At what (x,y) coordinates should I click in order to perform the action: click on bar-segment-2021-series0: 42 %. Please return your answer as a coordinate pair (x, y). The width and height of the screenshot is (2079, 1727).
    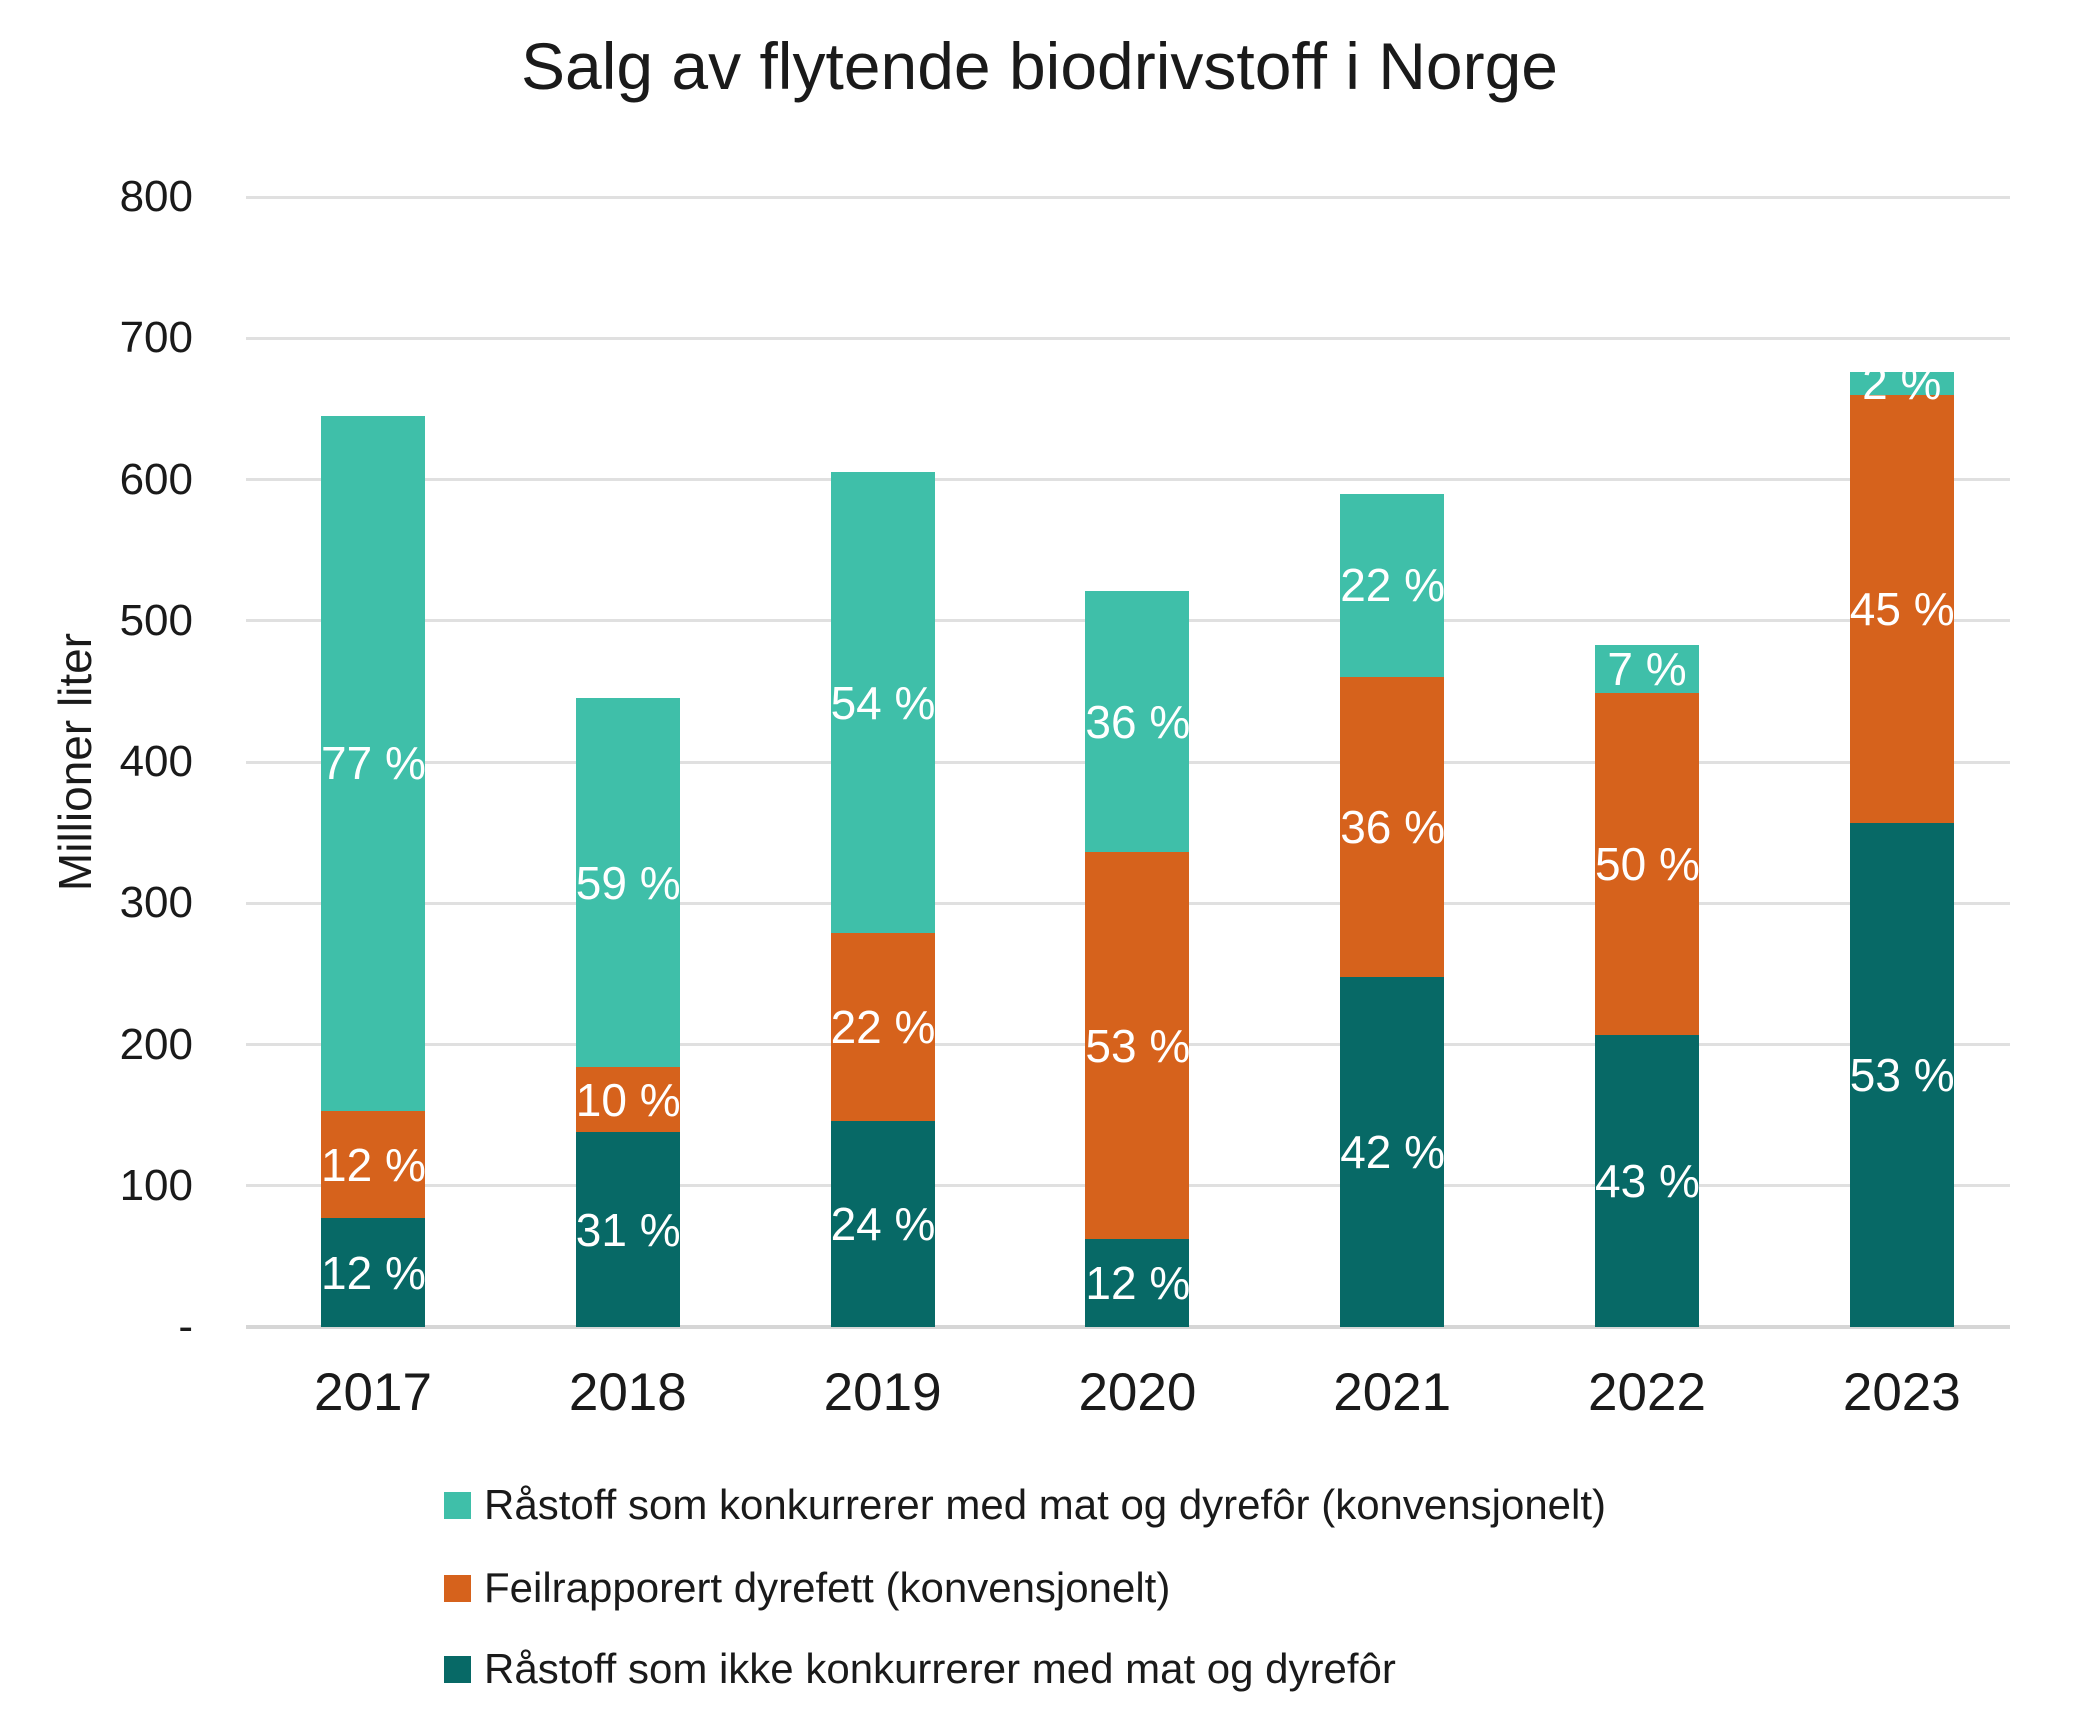
    Looking at the image, I should click on (1393, 1151).